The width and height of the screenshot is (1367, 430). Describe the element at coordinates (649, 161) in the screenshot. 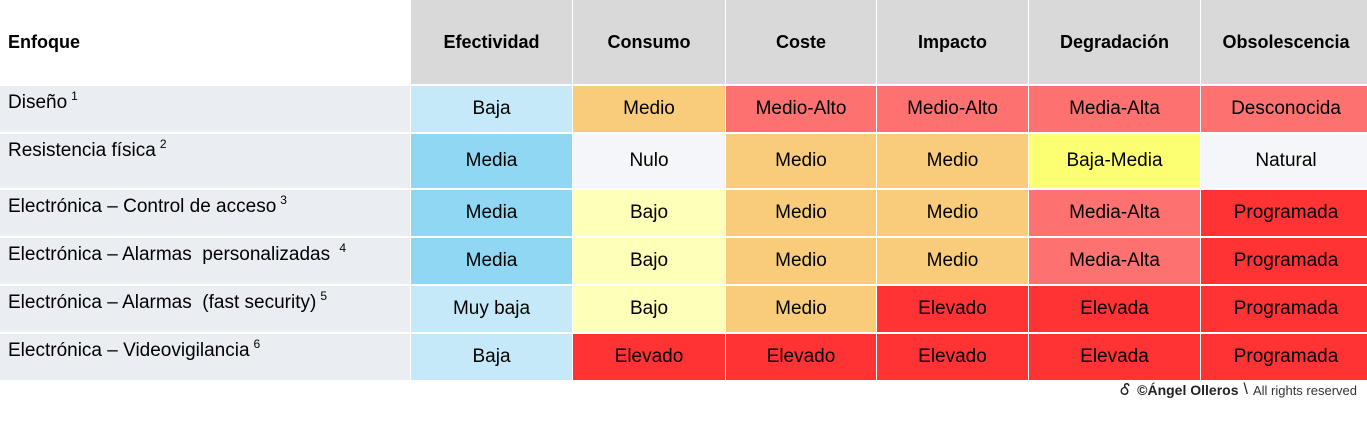

I see `rating-cell: Nulo` at that location.